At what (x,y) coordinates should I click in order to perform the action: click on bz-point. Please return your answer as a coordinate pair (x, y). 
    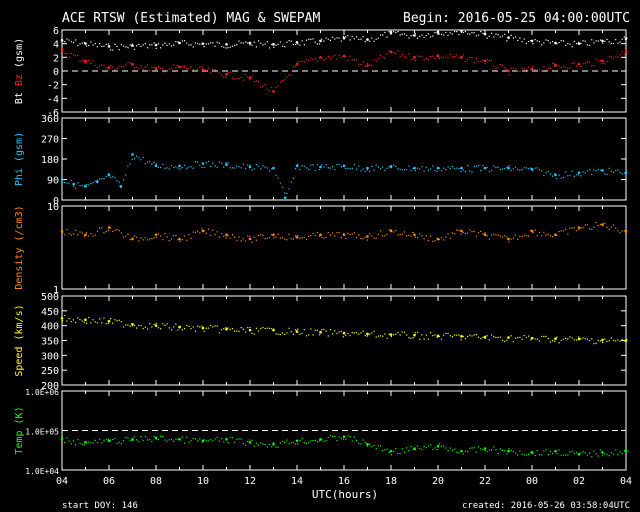
    Looking at the image, I should click on (485, 61).